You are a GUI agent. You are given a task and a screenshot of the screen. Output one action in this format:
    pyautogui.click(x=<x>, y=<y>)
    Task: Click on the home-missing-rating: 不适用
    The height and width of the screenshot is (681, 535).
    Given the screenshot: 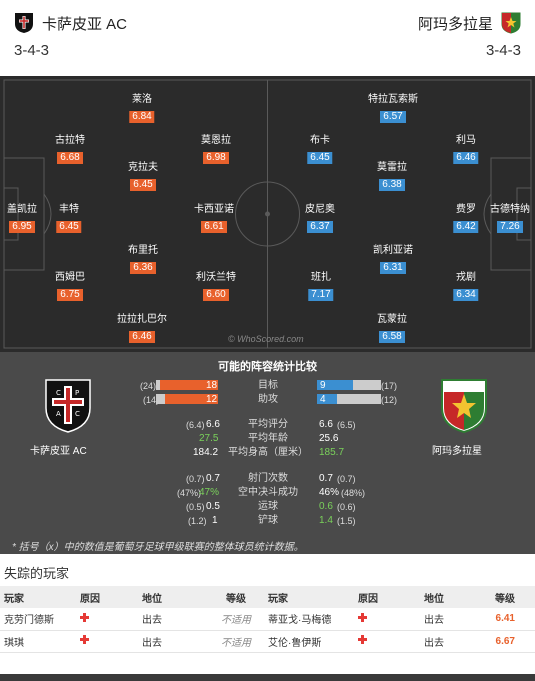 What is the action you would take?
    pyautogui.click(x=236, y=619)
    